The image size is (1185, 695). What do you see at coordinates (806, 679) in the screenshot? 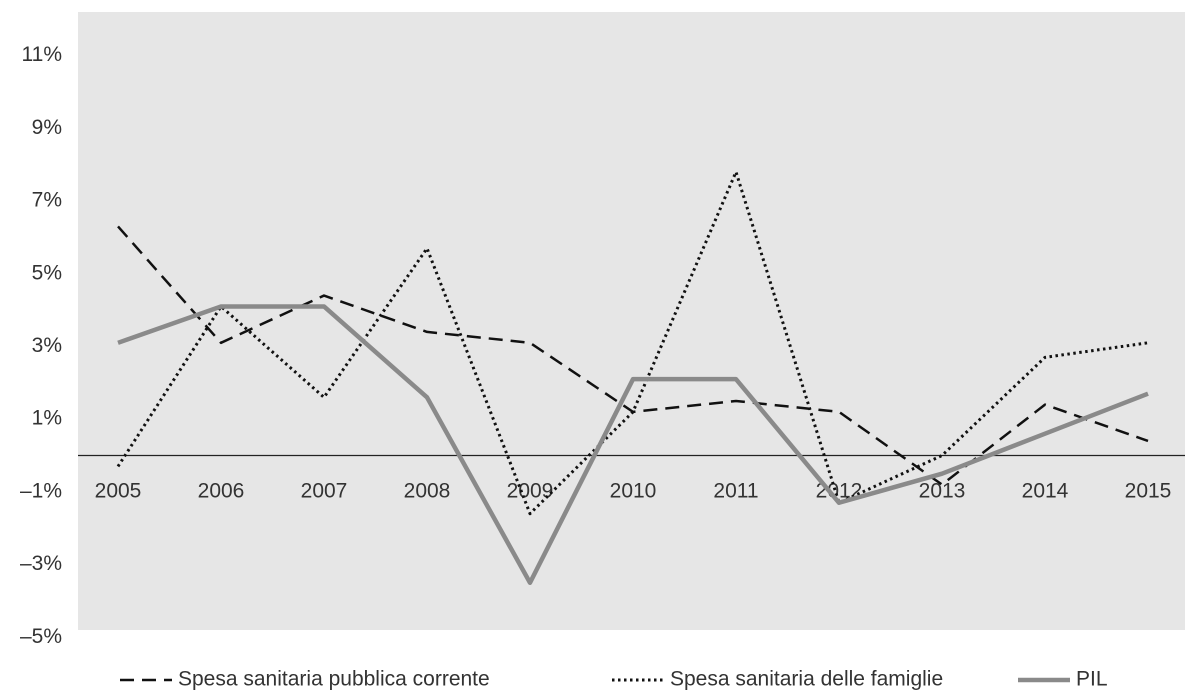
I see `legend-label: Spesa sanitaria delle famiglie` at bounding box center [806, 679].